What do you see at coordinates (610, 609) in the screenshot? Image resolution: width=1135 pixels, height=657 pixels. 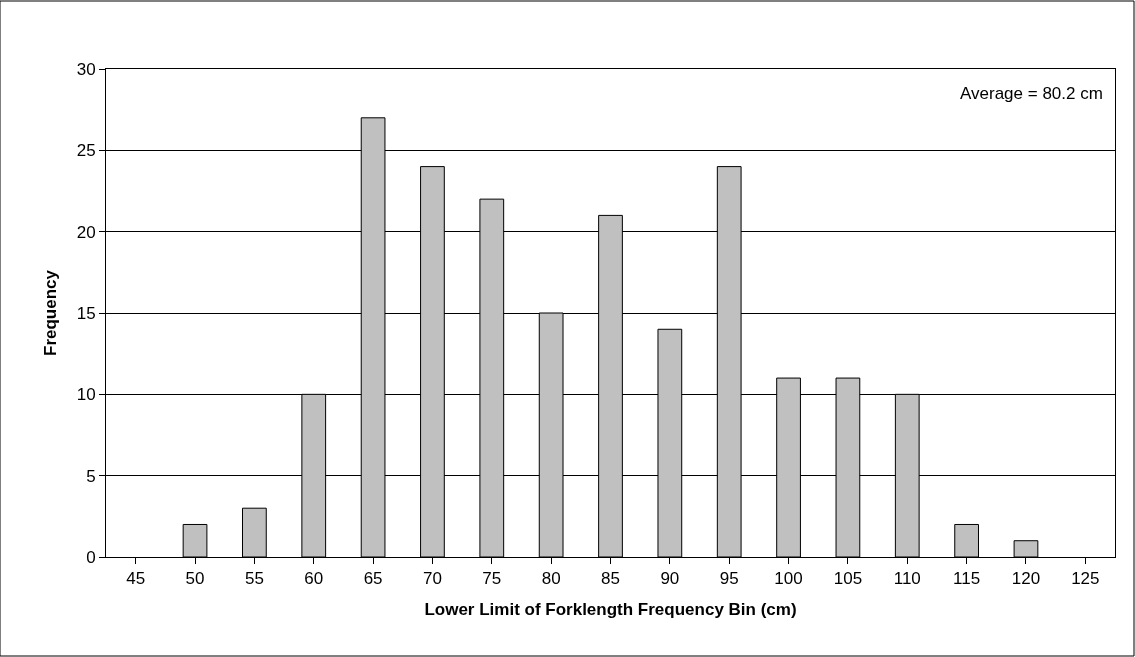 I see `x-axis-title: Lower Limit of Forklength Frequency Bin (cm)` at bounding box center [610, 609].